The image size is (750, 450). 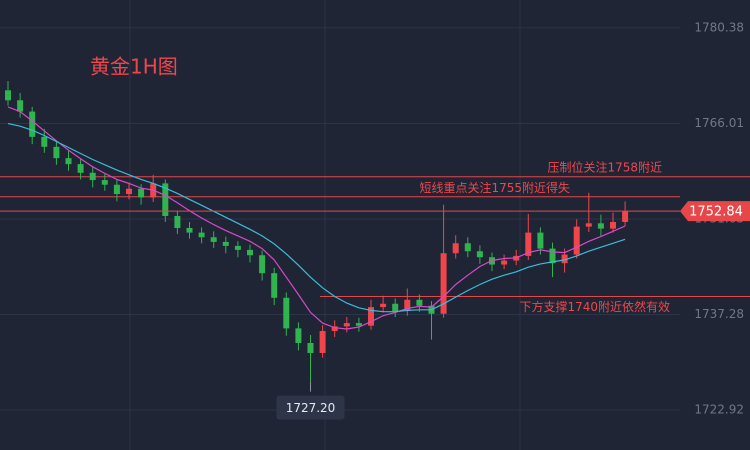 What do you see at coordinates (719, 27) in the screenshot?
I see `y-tick-label: 1780.38` at bounding box center [719, 27].